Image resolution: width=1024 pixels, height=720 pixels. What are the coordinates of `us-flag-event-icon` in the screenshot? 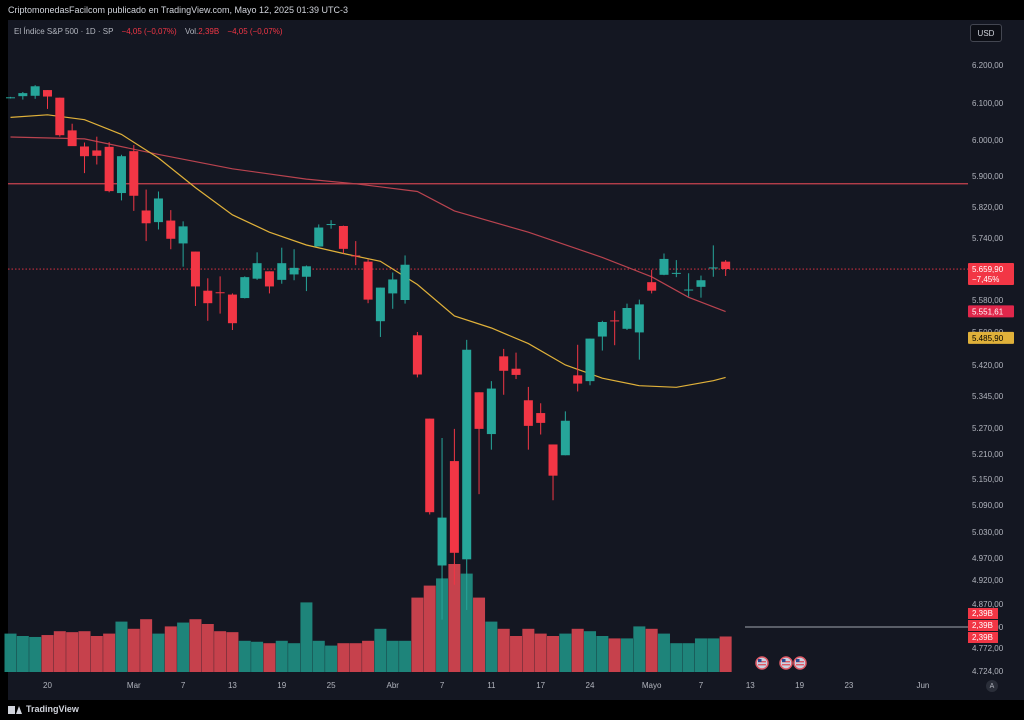 It's located at (800, 663).